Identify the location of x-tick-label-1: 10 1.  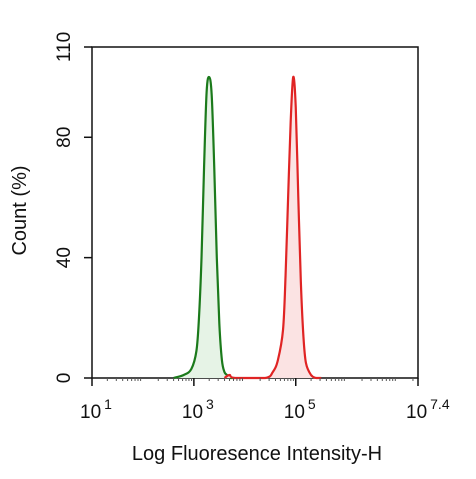
(96, 409).